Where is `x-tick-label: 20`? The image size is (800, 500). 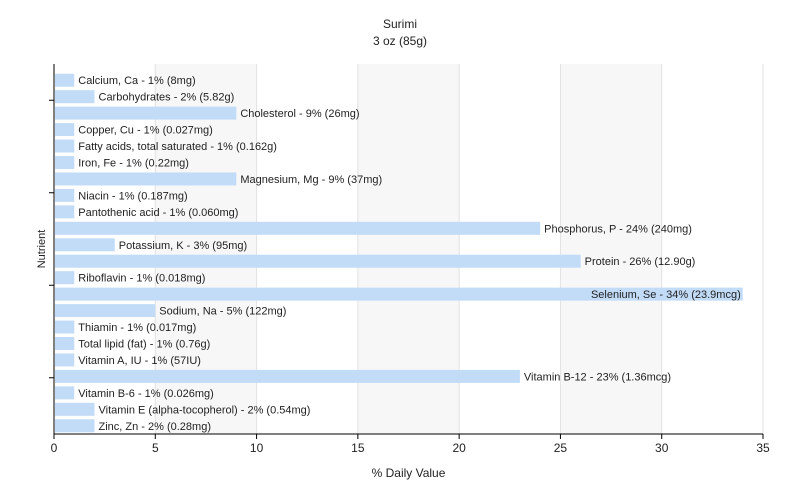
x-tick-label: 20 is located at coordinates (459, 448).